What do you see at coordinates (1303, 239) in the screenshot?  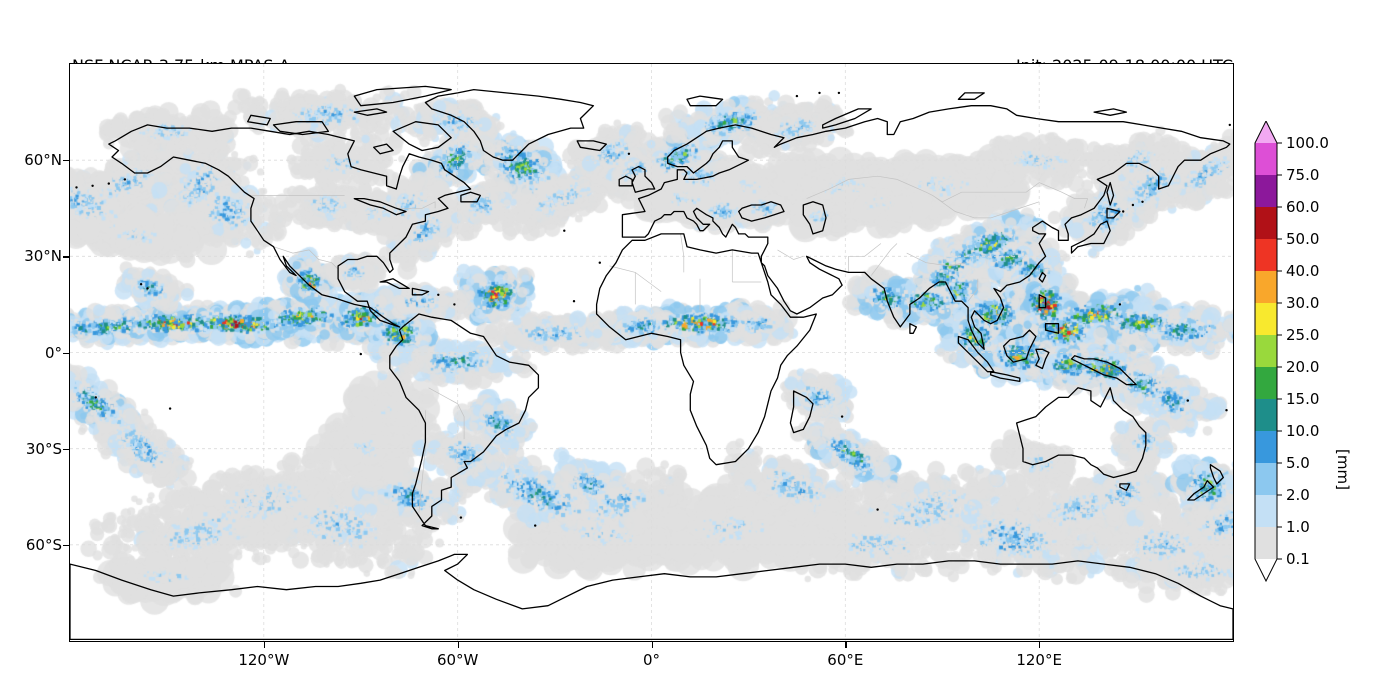 I see `colorbar-tick-label: 50.0` at bounding box center [1303, 239].